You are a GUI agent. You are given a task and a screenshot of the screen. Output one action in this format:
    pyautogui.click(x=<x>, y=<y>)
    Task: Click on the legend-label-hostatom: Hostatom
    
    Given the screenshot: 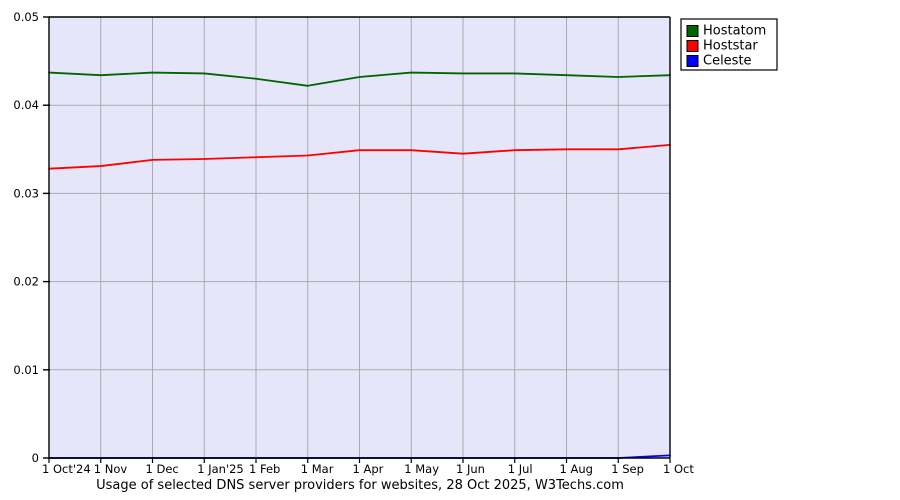 What is the action you would take?
    pyautogui.click(x=734, y=31)
    